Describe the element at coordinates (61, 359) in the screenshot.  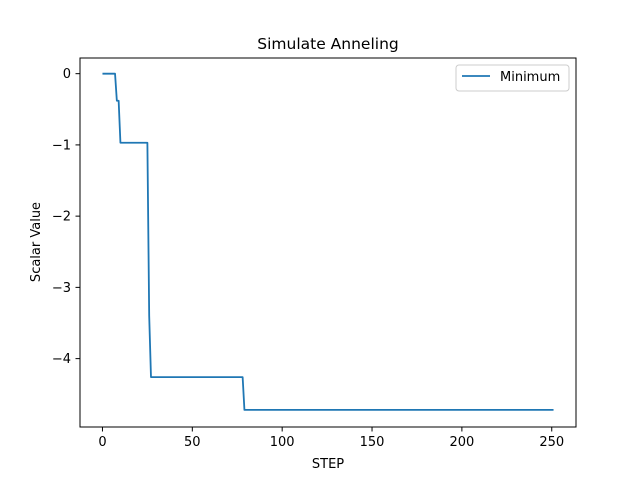
I see `y-tick-label: −4` at that location.